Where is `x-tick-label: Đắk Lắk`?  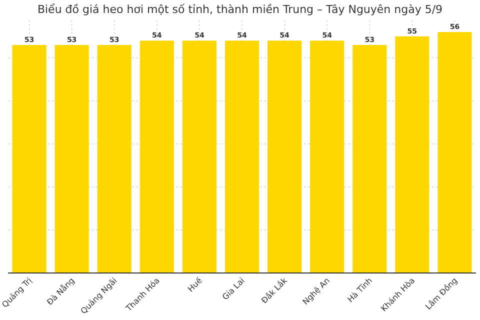 x-tick-label: Đắk Lắk is located at coordinates (274, 290).